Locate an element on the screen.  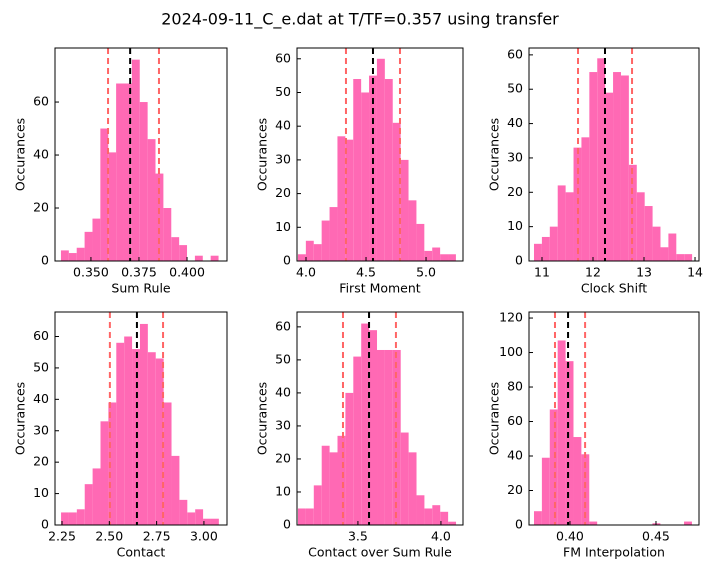
x-tick-label: 3.5 is located at coordinates (358, 536).